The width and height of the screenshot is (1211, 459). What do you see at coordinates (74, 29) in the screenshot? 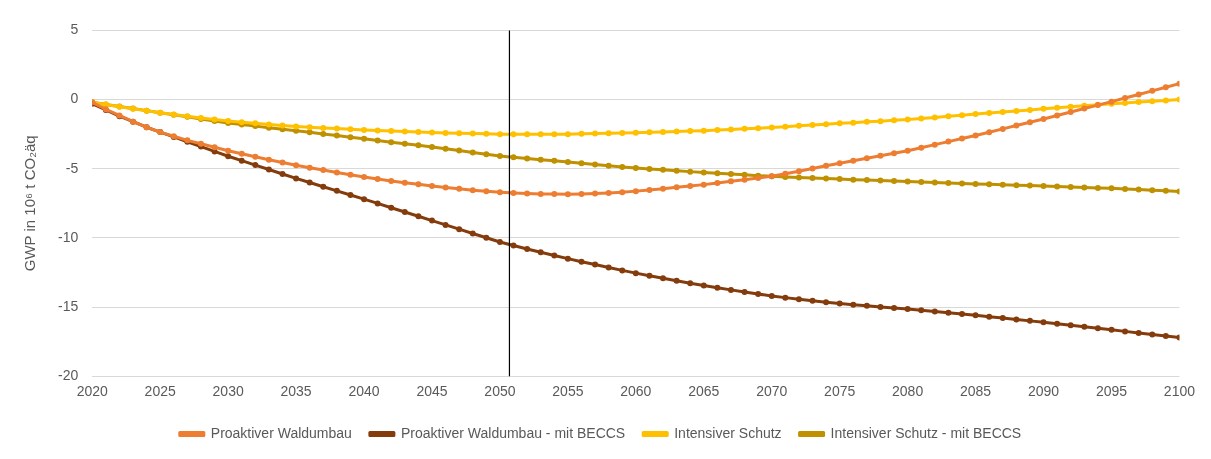
I see `y-tick-label: 5` at bounding box center [74, 29].